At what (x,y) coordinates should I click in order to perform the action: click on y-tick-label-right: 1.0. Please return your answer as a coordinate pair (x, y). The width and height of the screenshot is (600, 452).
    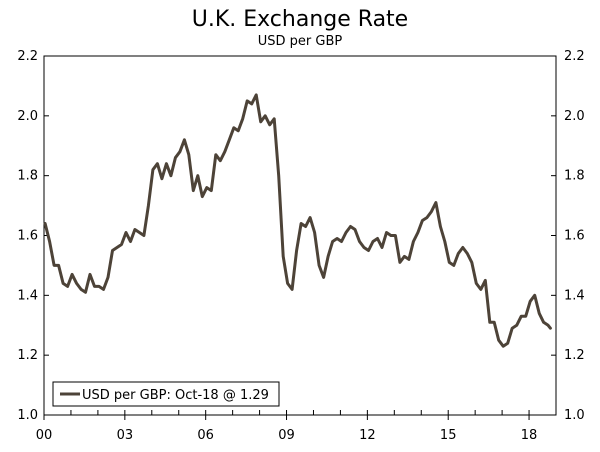
    Looking at the image, I should click on (574, 415).